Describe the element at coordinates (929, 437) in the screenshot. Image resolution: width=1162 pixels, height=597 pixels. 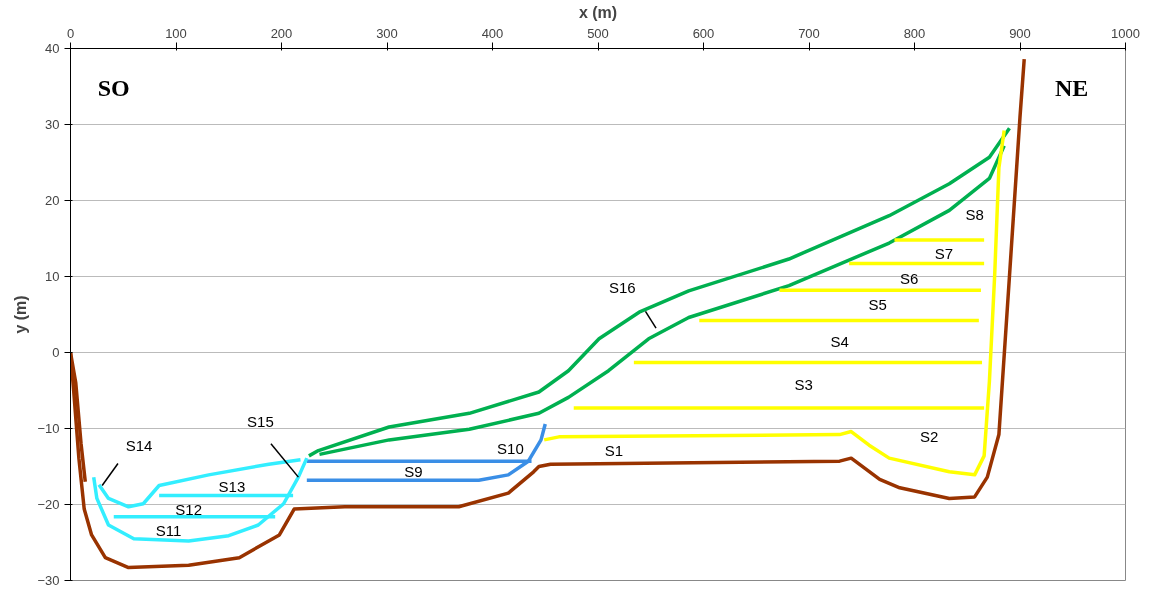
I see `annotation: S2` at that location.